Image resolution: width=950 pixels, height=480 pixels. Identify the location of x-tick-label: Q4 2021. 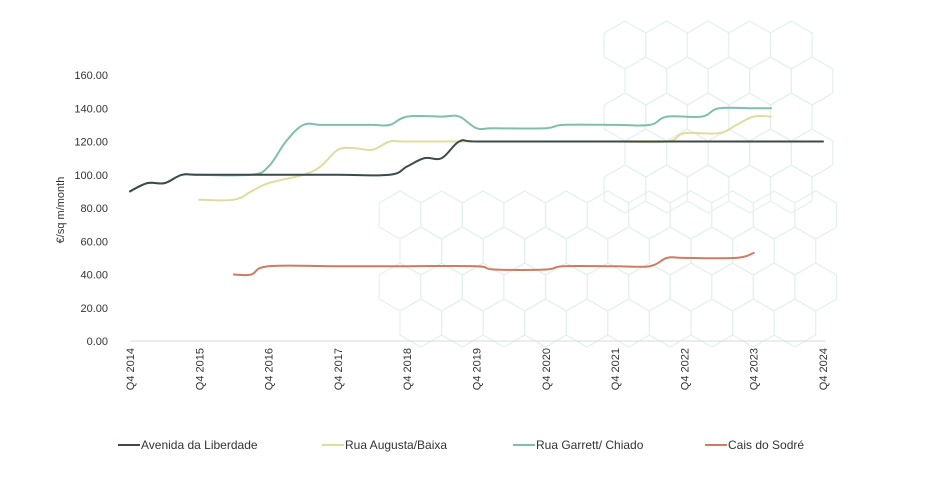
(616, 369).